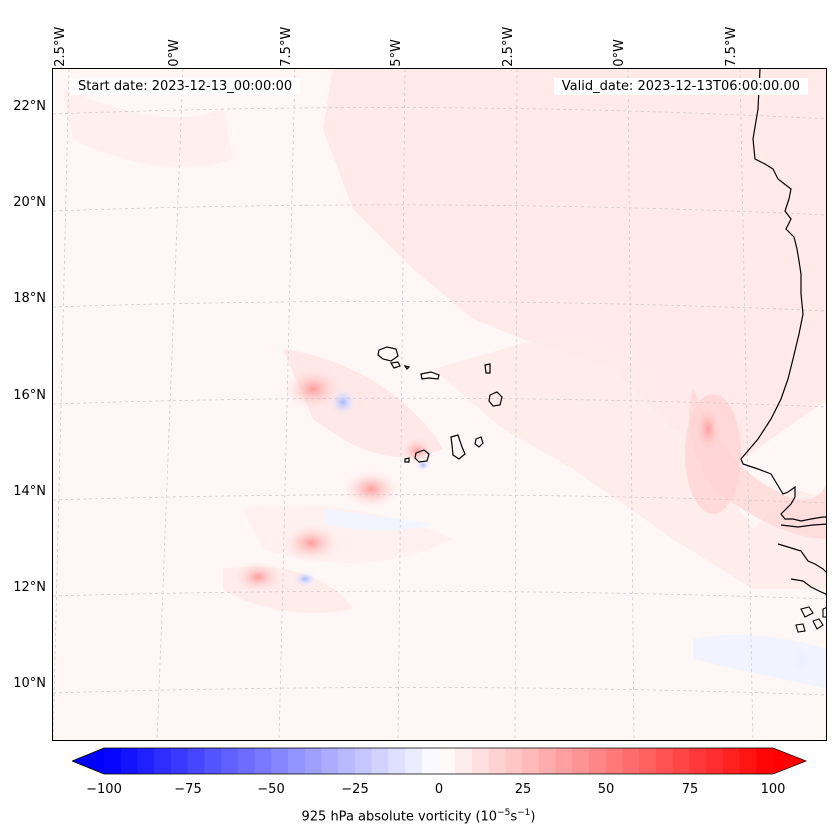 Image resolution: width=837 pixels, height=839 pixels. Describe the element at coordinates (430, 375) in the screenshot. I see `island-sao-nicolau` at that location.